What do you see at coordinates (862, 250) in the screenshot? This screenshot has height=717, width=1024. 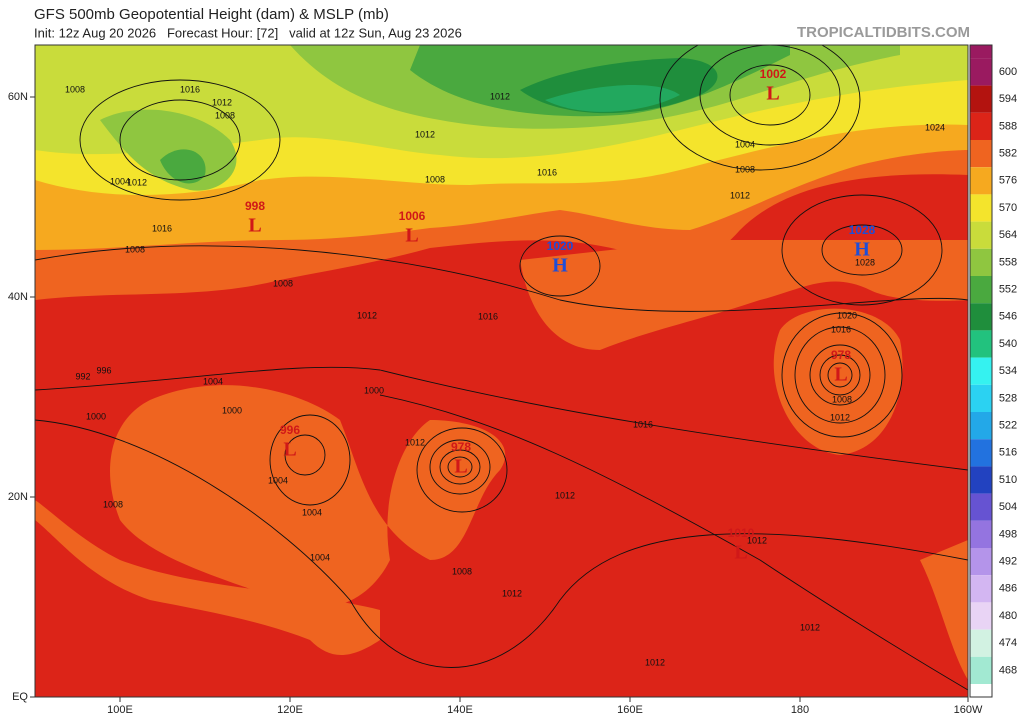 I see `center-symbol: H` at bounding box center [862, 250].